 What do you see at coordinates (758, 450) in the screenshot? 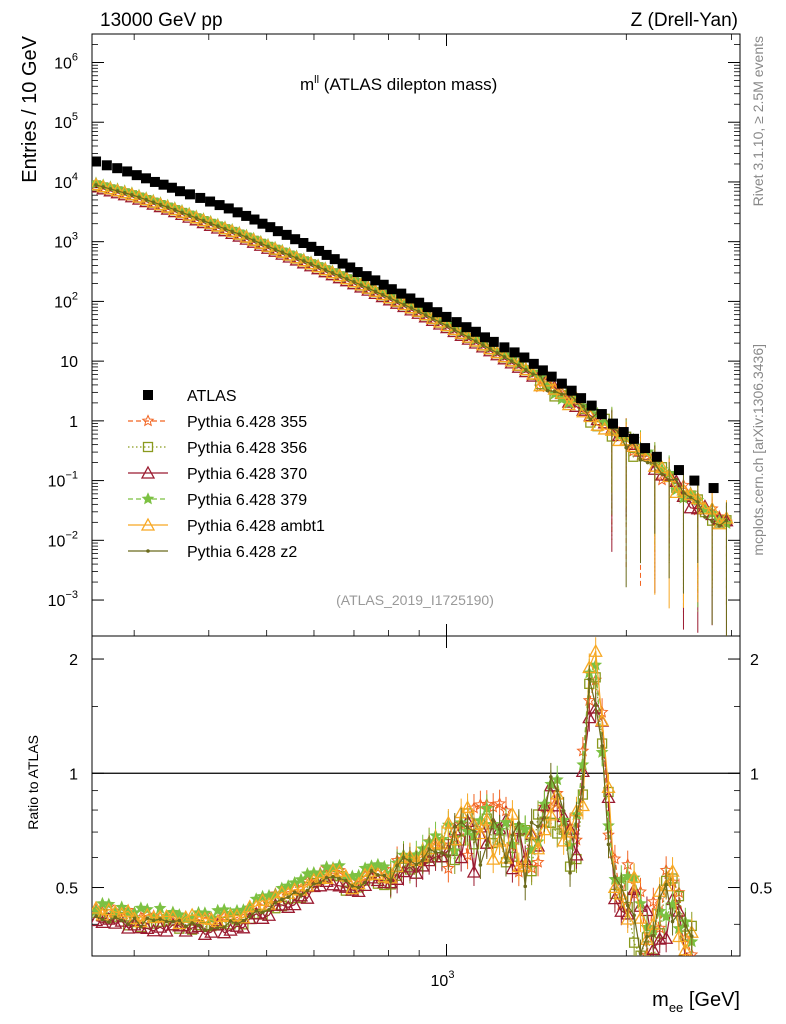
I see `side-mcplots-label: mcplots.cern.ch [arXiv:1306.3436]` at bounding box center [758, 450].